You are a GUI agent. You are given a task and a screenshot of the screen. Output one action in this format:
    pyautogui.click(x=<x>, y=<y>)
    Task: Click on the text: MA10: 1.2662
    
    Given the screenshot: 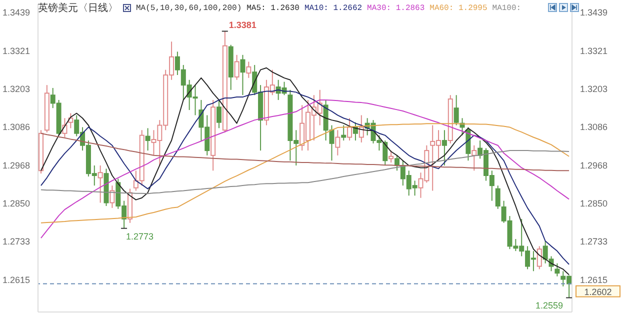 What is the action you would take?
    pyautogui.click(x=333, y=8)
    